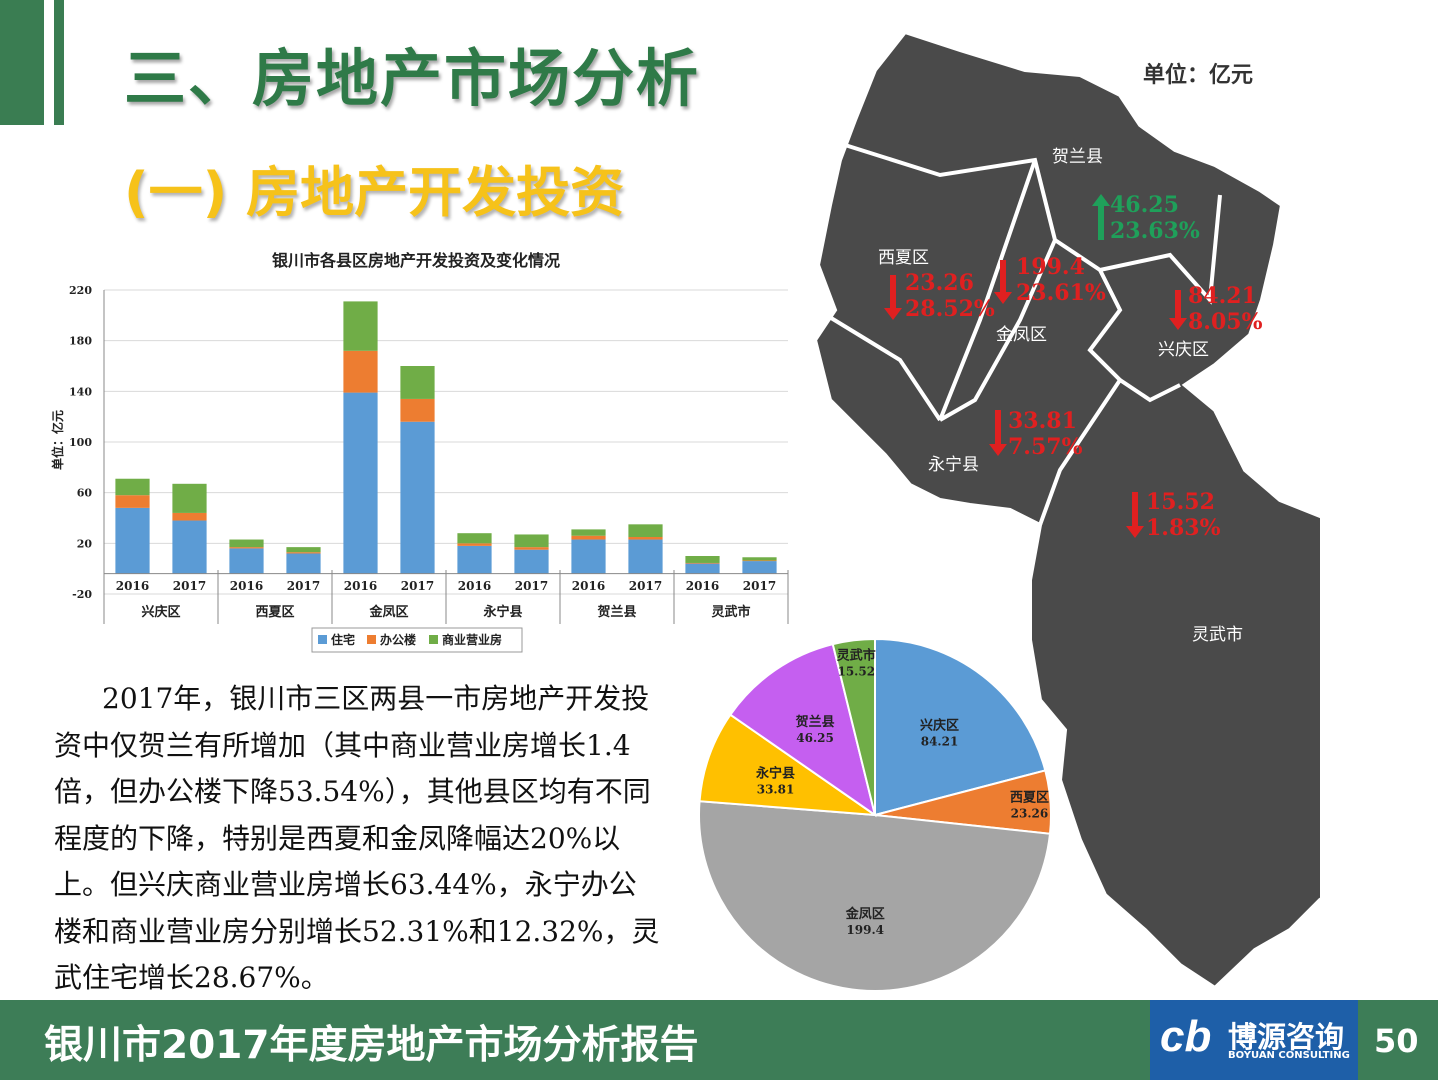  I want to click on pie-slice-value: 33.81, so click(776, 790).